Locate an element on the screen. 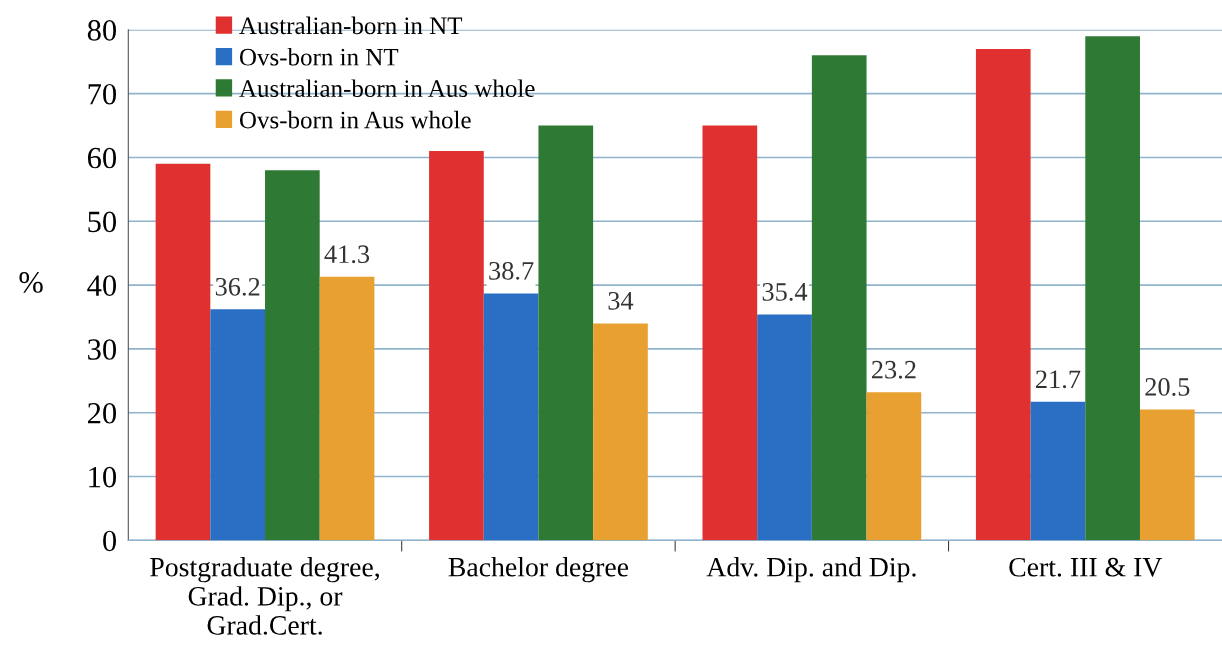 The image size is (1222, 663). x-tick-label: Adv. Dip. and Dip. is located at coordinates (811, 570).